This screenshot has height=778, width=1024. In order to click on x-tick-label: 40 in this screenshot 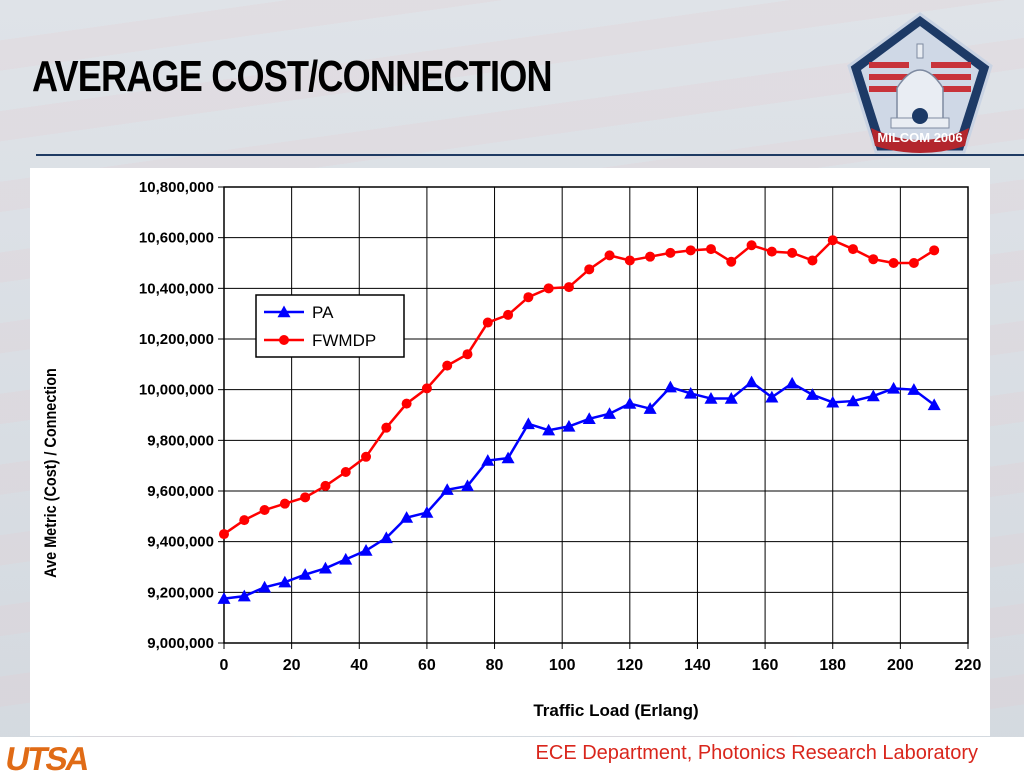, I will do `click(359, 665)`.